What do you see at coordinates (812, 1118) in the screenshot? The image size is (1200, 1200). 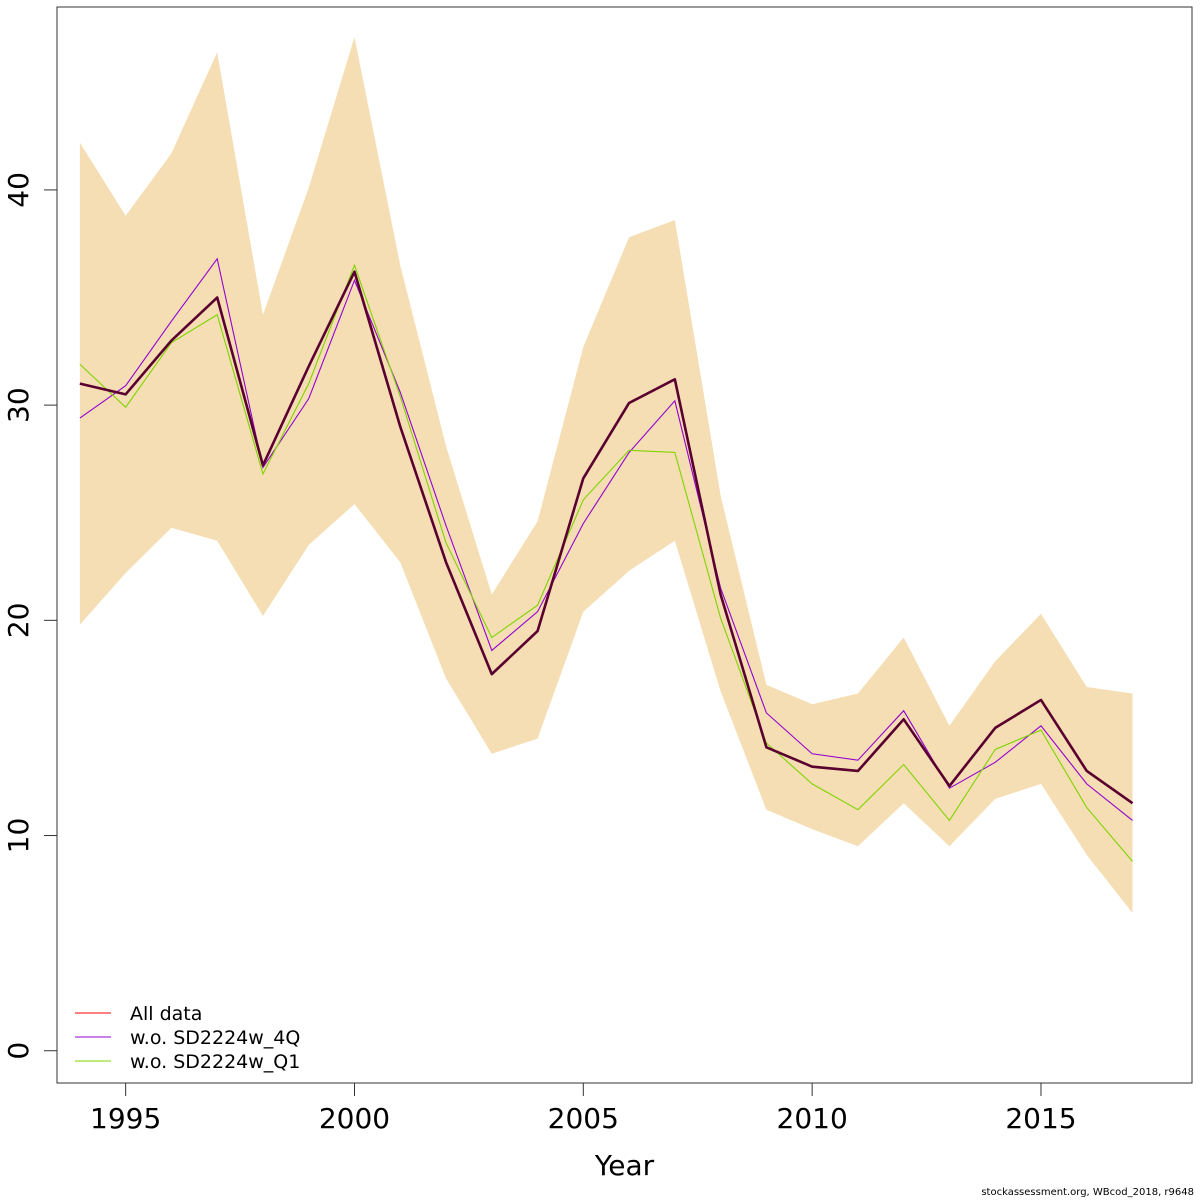 I see `x-tick-label: 2010` at bounding box center [812, 1118].